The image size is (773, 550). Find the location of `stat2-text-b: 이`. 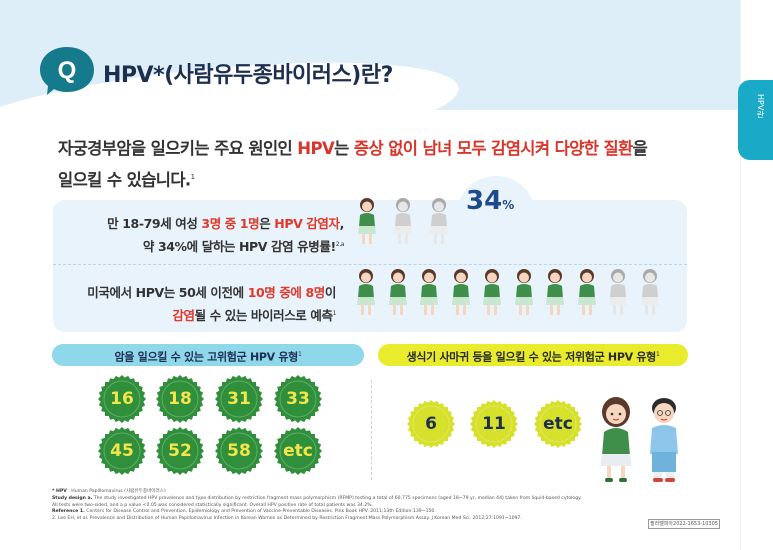

stat2-text-b: 이 is located at coordinates (330, 292).